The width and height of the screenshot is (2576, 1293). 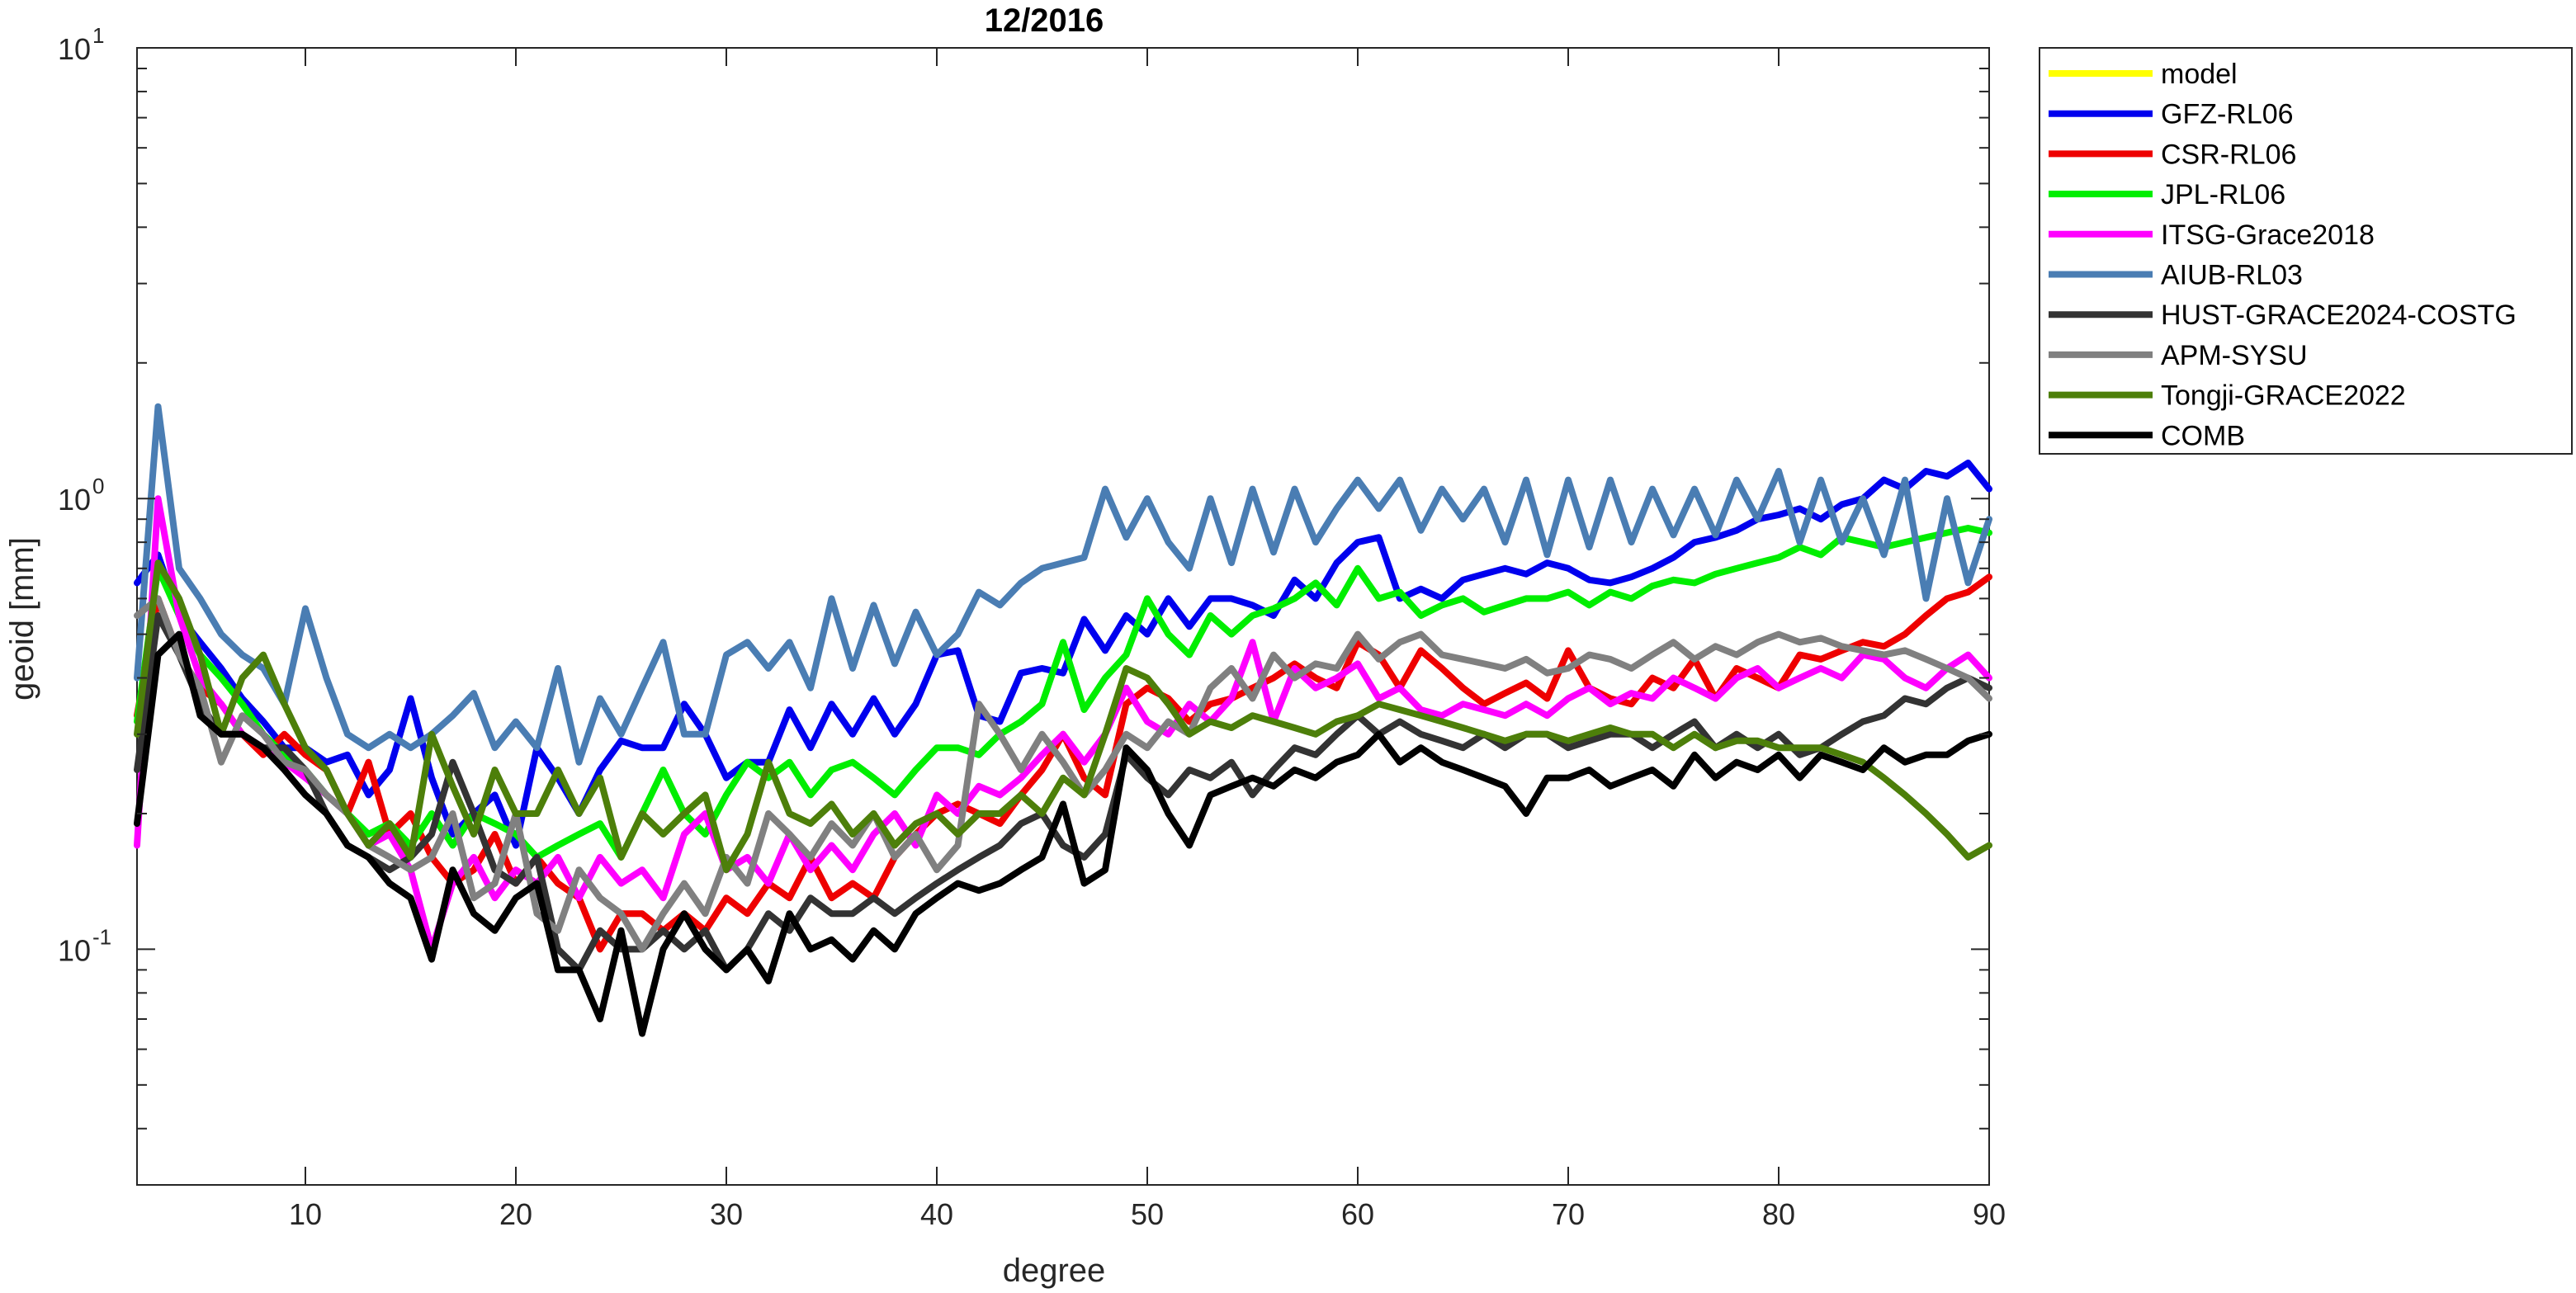 I want to click on legend-item: ITSG-Grace2018, so click(x=2212, y=235).